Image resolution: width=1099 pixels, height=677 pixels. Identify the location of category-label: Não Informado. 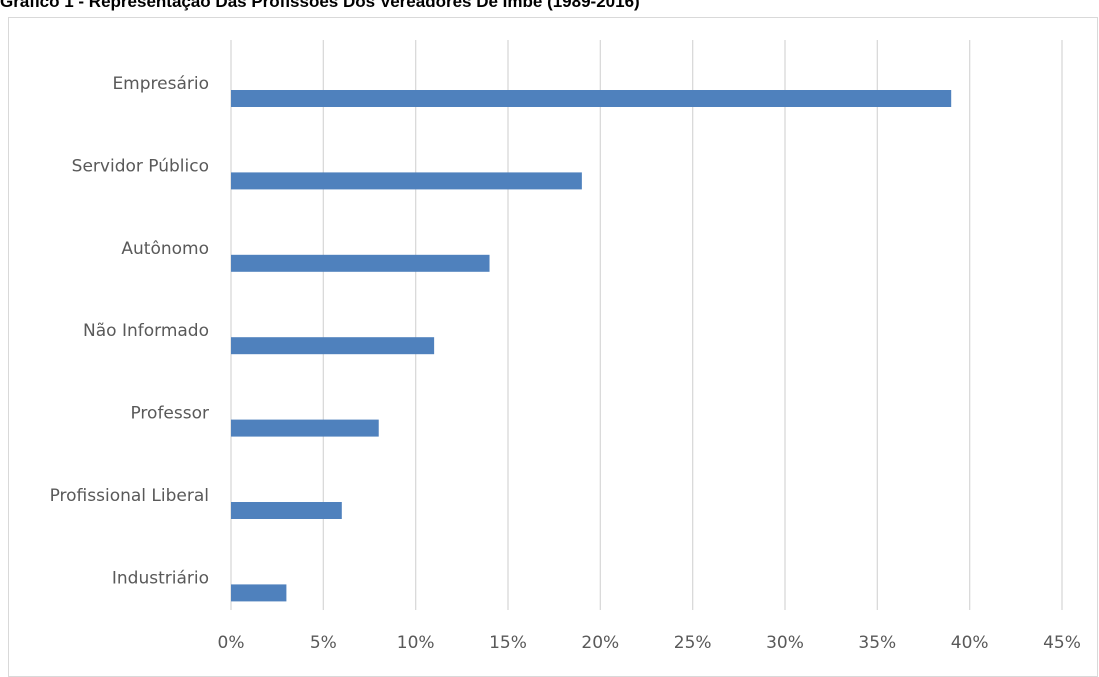
(146, 331).